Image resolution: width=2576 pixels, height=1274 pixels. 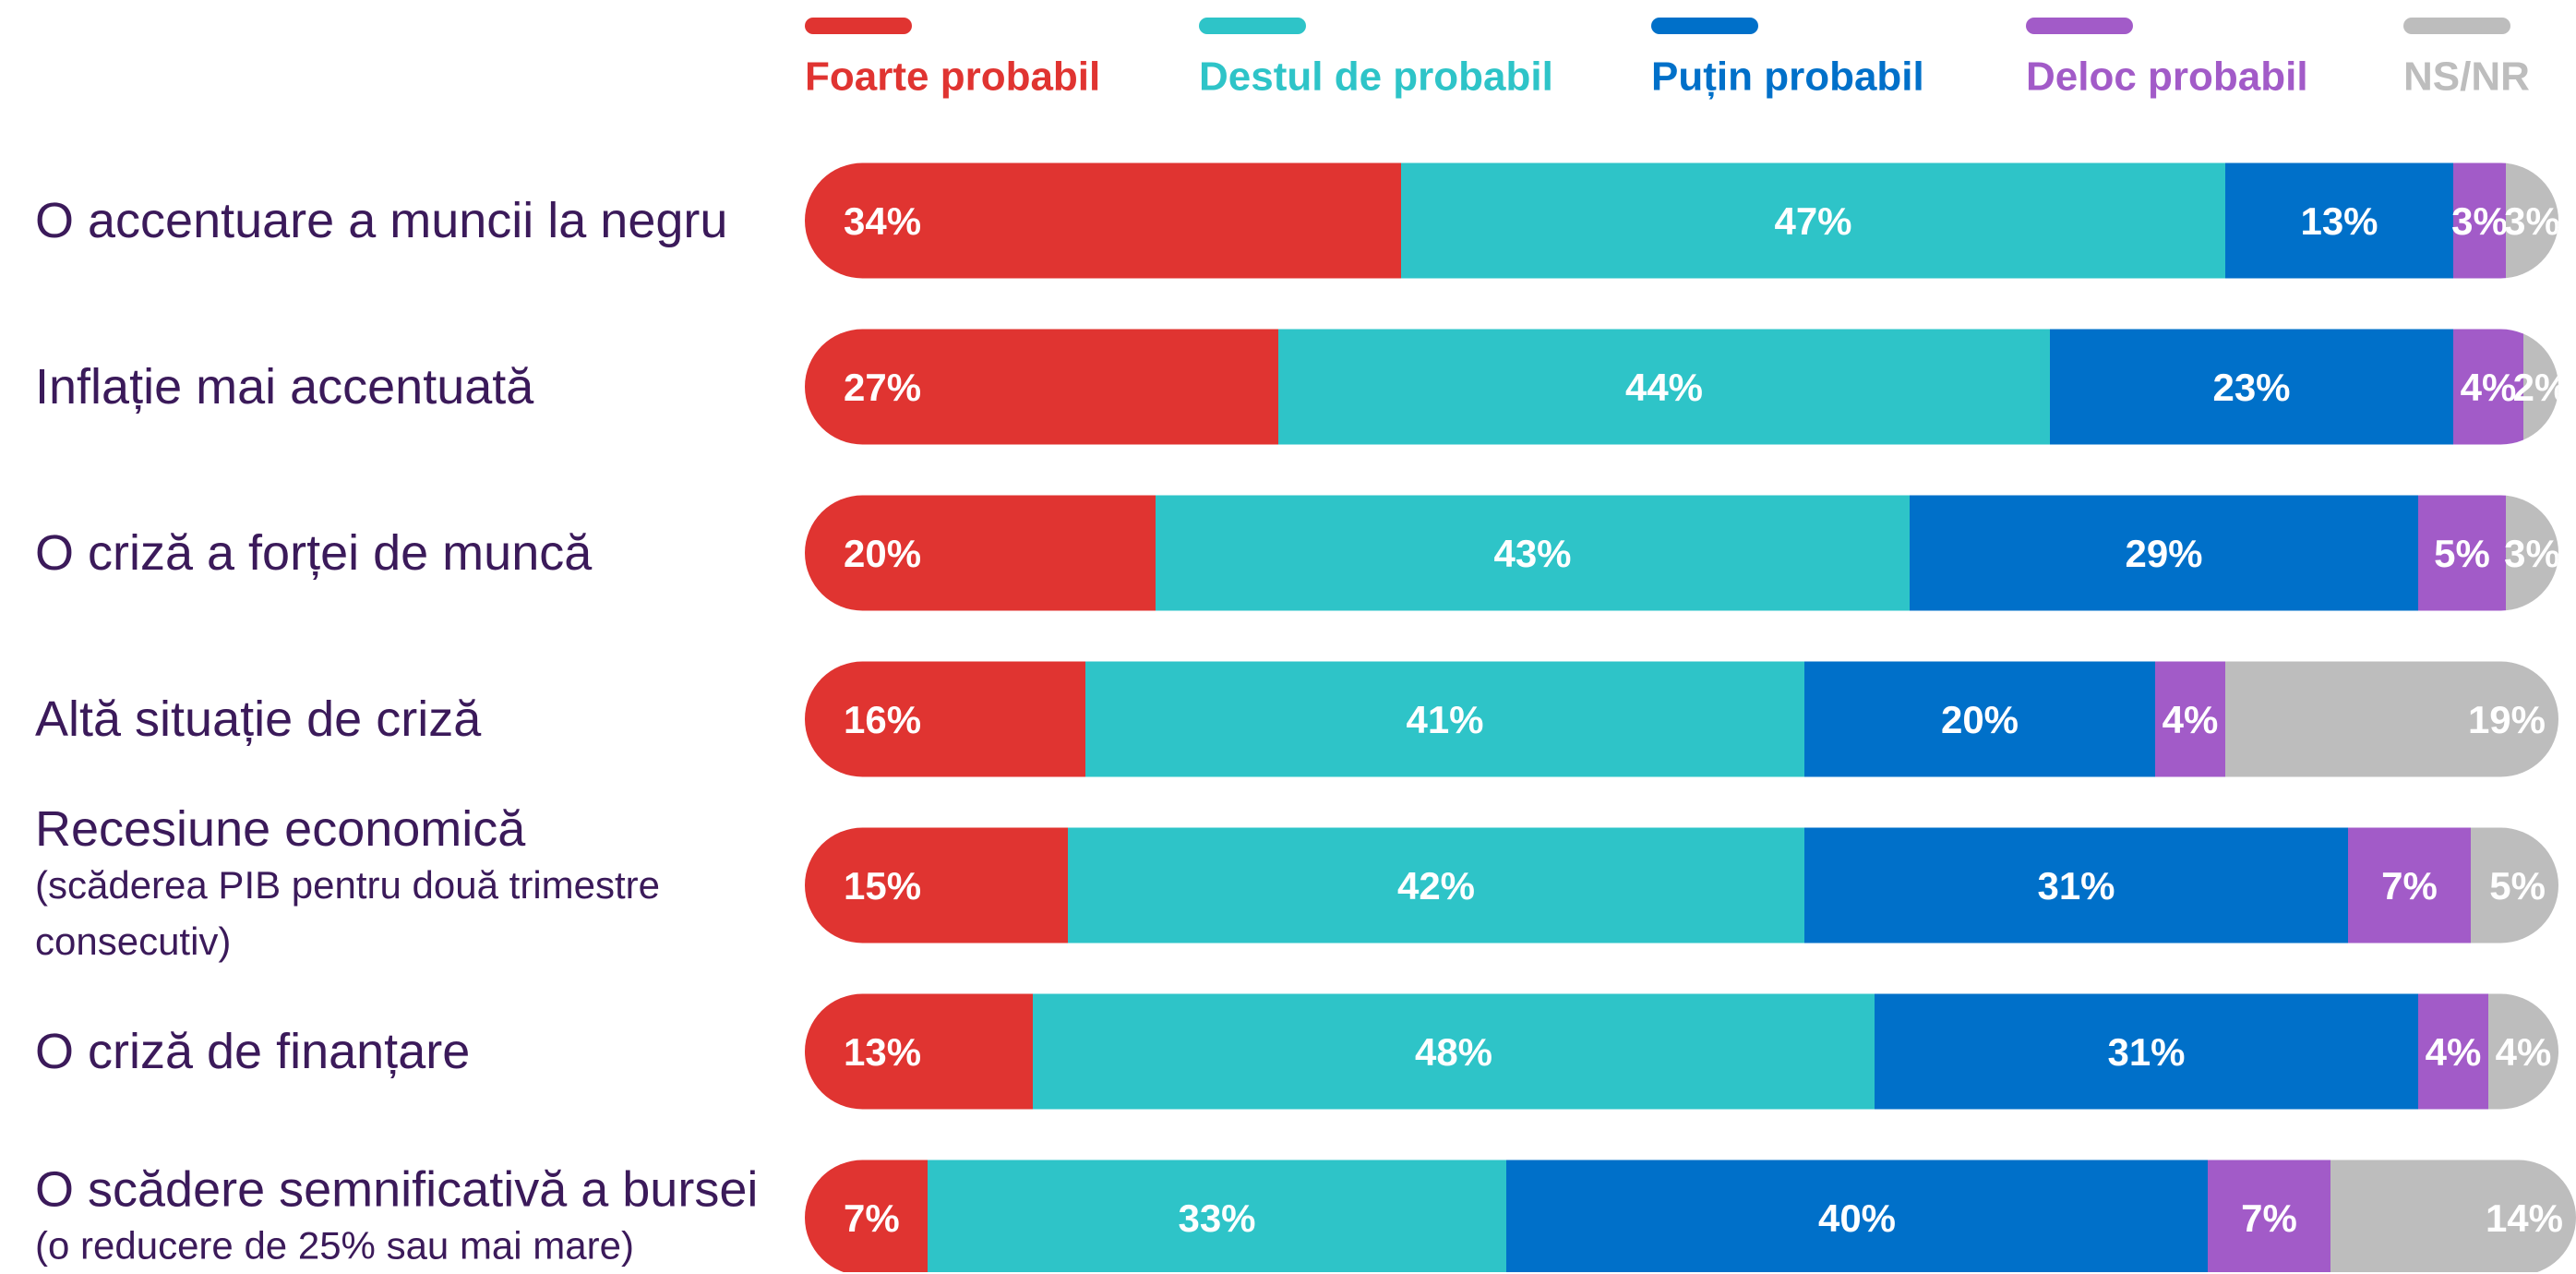 What do you see at coordinates (883, 387) in the screenshot?
I see `value-label: 27%` at bounding box center [883, 387].